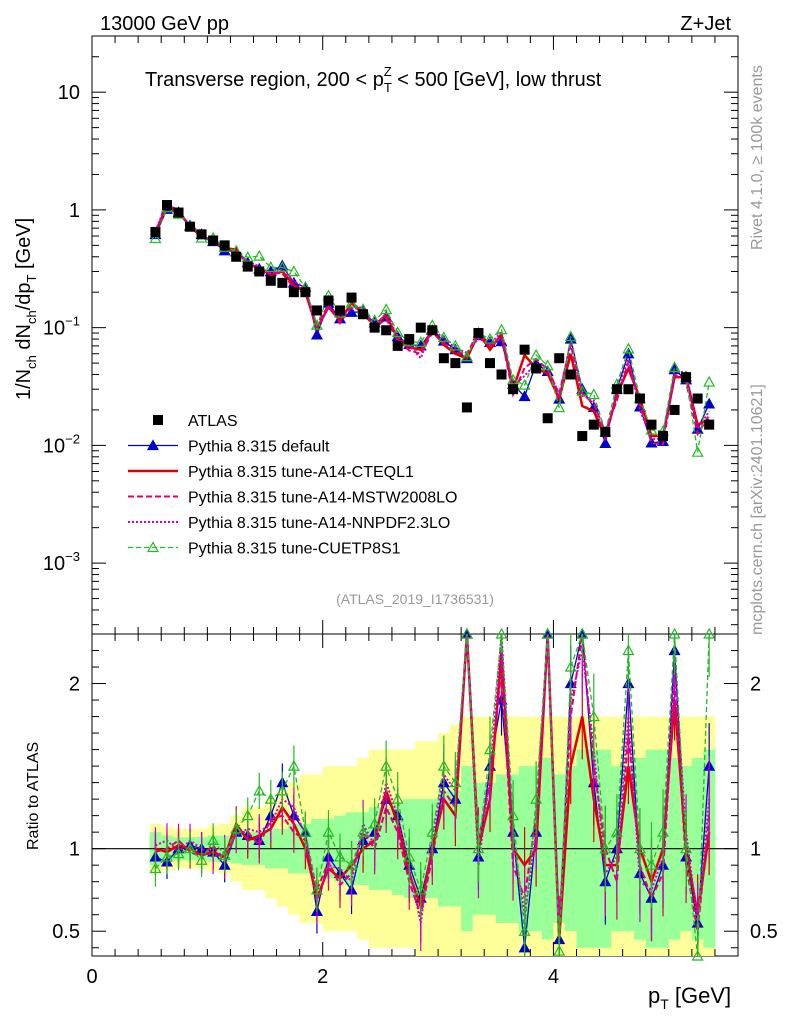 The width and height of the screenshot is (786, 1024). Describe the element at coordinates (764, 932) in the screenshot. I see `ratio-tick-label-right: 0.5` at that location.